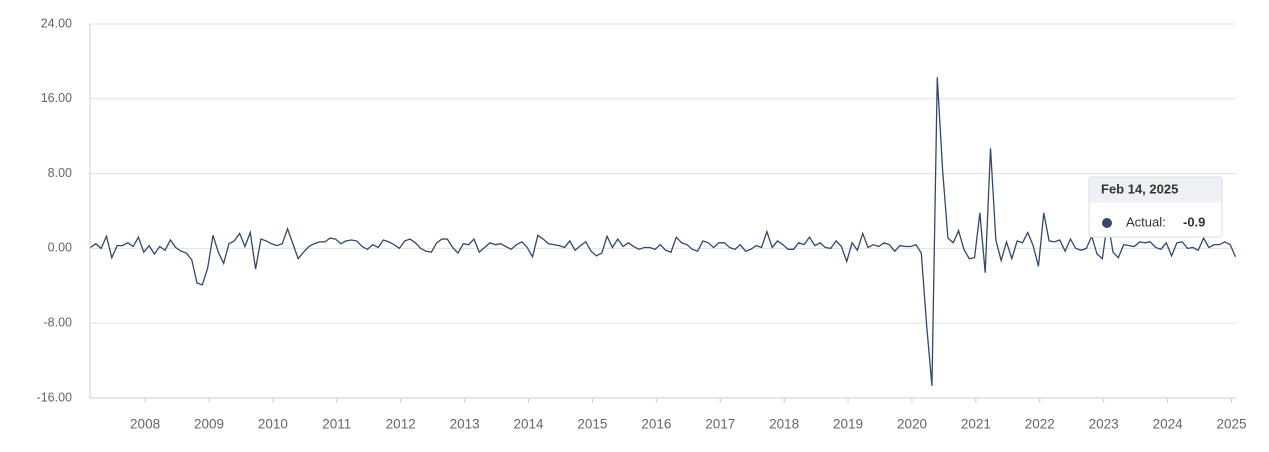 This screenshot has width=1269, height=452. What do you see at coordinates (656, 424) in the screenshot?
I see `x-tick-label: 2016` at bounding box center [656, 424].